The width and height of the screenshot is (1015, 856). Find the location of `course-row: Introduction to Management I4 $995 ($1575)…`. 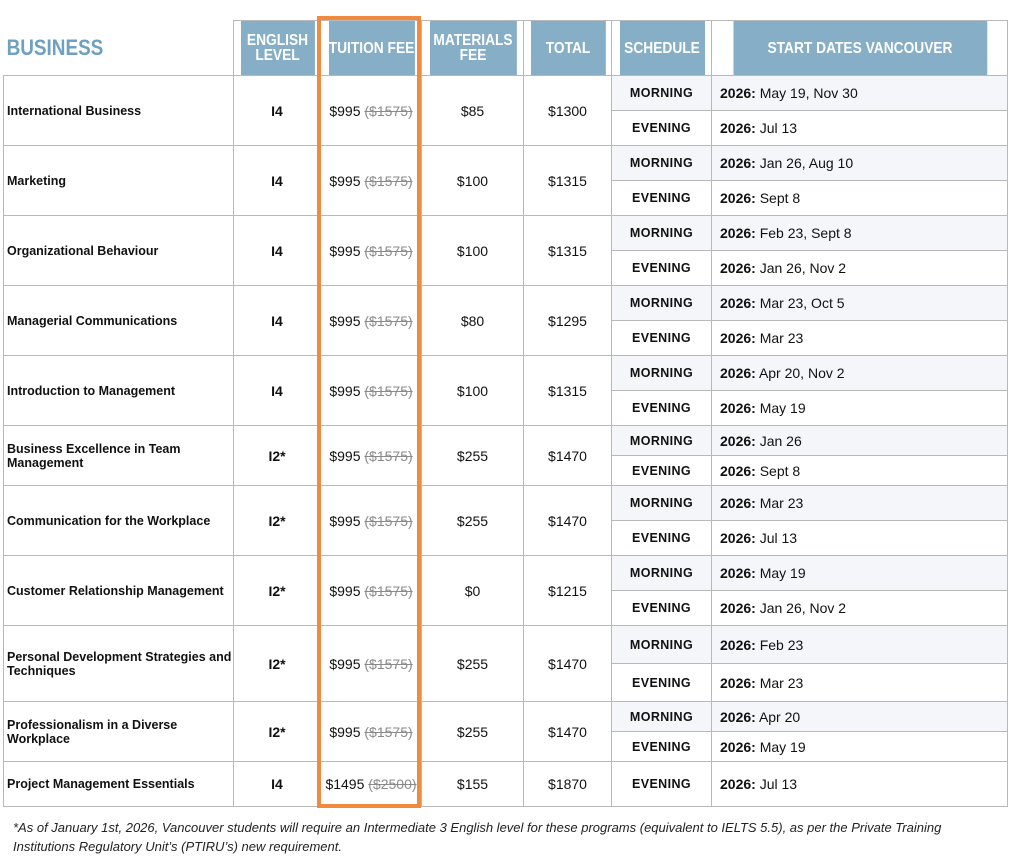

course-row: Introduction to Management I4 $995 ($1575)… is located at coordinates (505, 390).